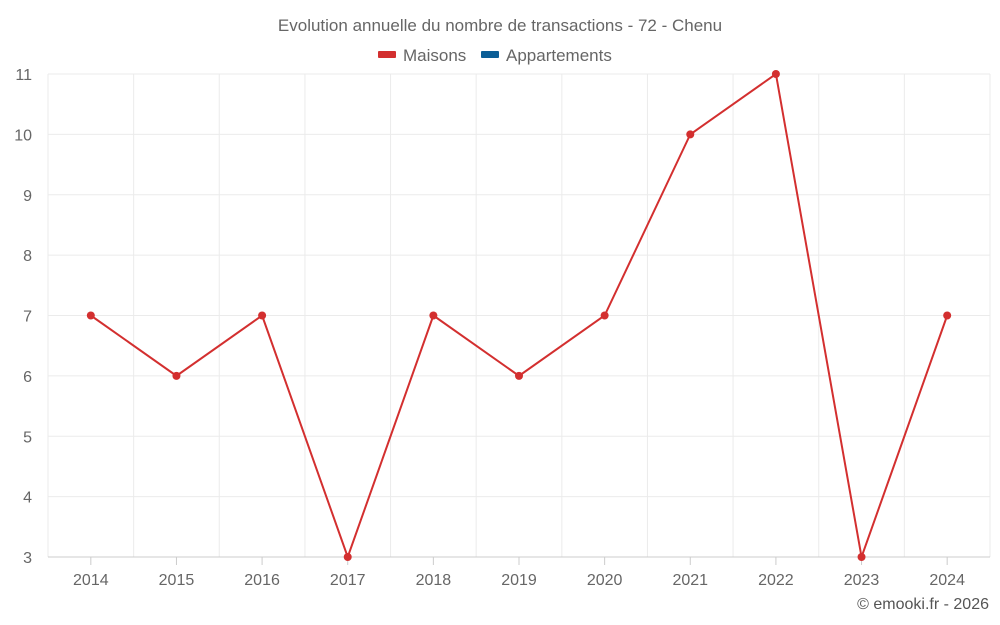  What do you see at coordinates (776, 580) in the screenshot?
I see `x-tick-label: 2022` at bounding box center [776, 580].